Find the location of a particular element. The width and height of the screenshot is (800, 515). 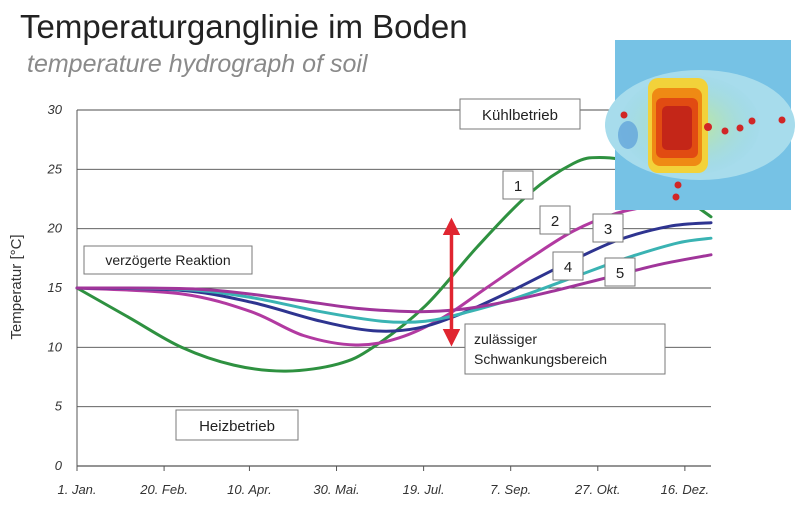

series-number-labels: 1 2 3 4 5 is located at coordinates (569, 228).